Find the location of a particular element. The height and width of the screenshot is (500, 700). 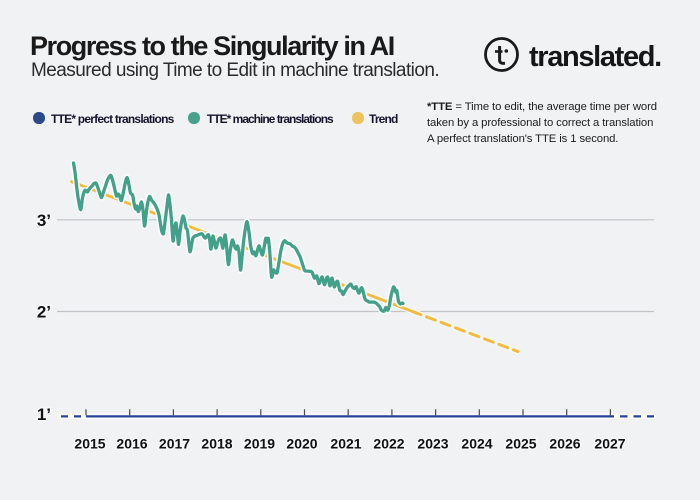

svg-text: 2027 is located at coordinates (609, 444).